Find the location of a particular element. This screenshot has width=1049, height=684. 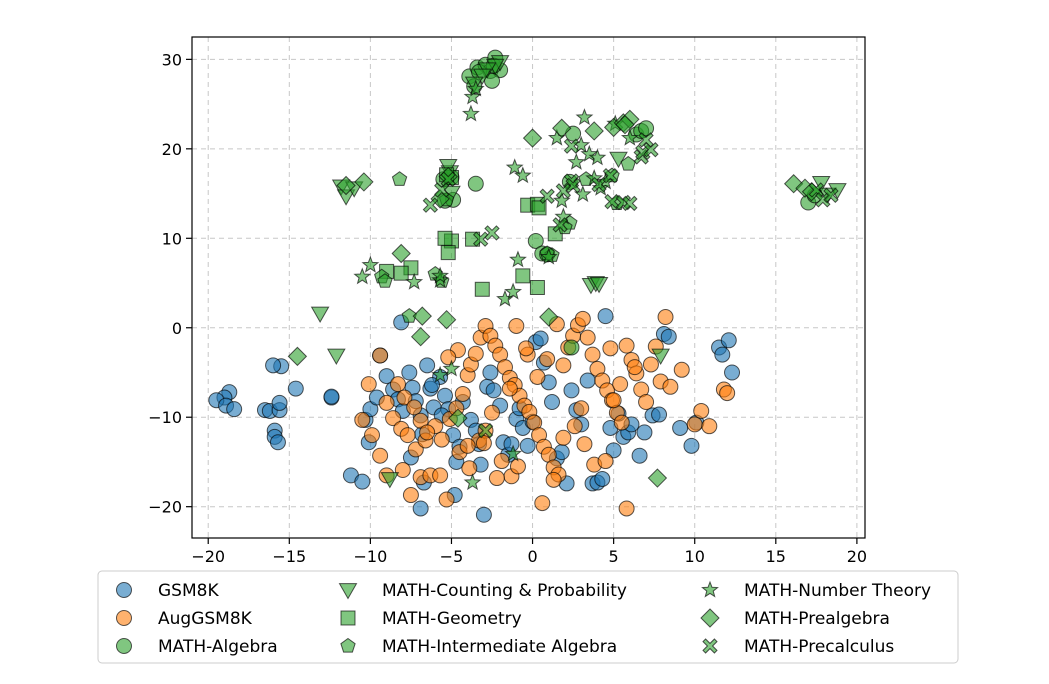

y-tick-label: 10 is located at coordinates (172, 238).